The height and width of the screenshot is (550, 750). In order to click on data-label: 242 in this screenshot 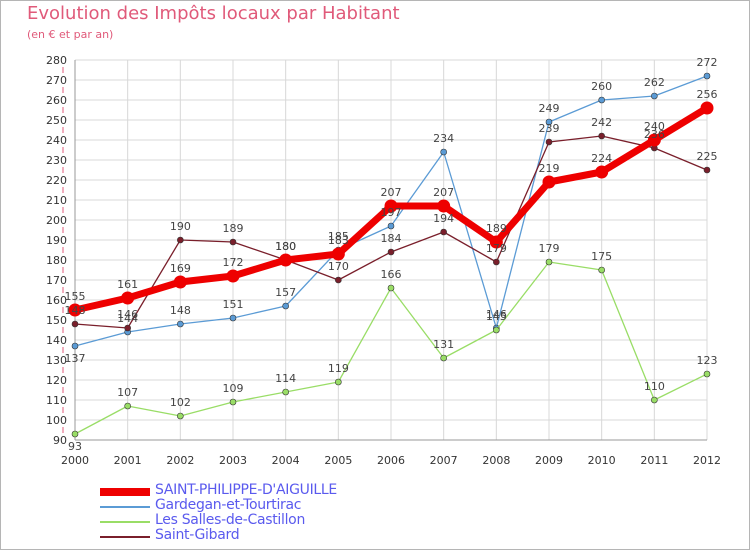, I will do `click(601, 122)`.